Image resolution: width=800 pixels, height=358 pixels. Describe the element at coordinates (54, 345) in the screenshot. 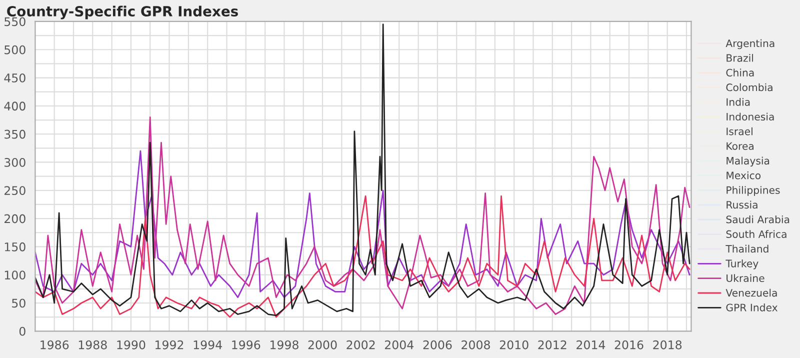

I see `x-tick-label: 1986` at that location.